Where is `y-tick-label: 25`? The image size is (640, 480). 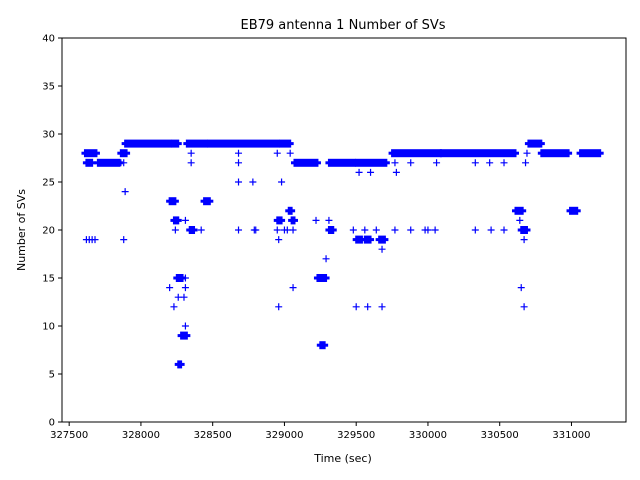
y-tick-label: 25 is located at coordinates (48, 183).